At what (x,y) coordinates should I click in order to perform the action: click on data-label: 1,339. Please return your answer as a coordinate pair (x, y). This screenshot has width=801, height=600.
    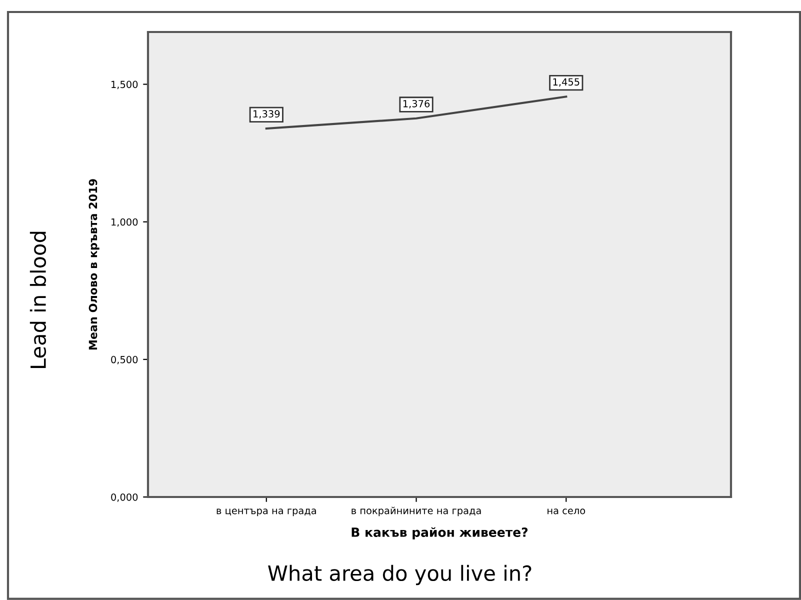
    Looking at the image, I should click on (267, 114).